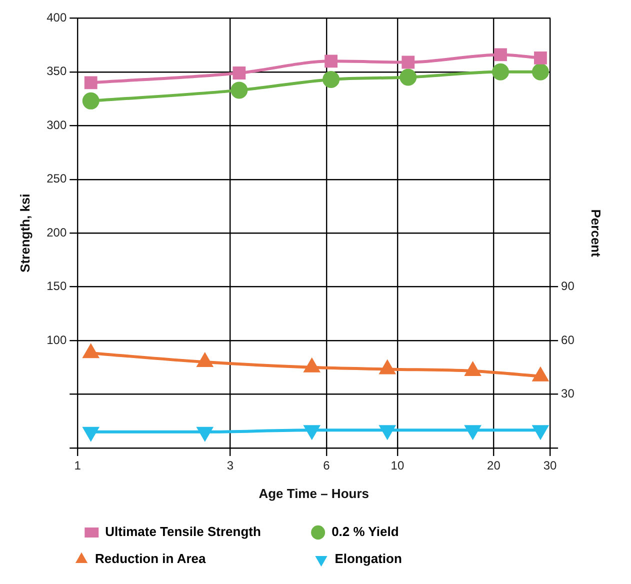 This screenshot has height=584, width=631. I want to click on x-tick-label: 10, so click(397, 465).